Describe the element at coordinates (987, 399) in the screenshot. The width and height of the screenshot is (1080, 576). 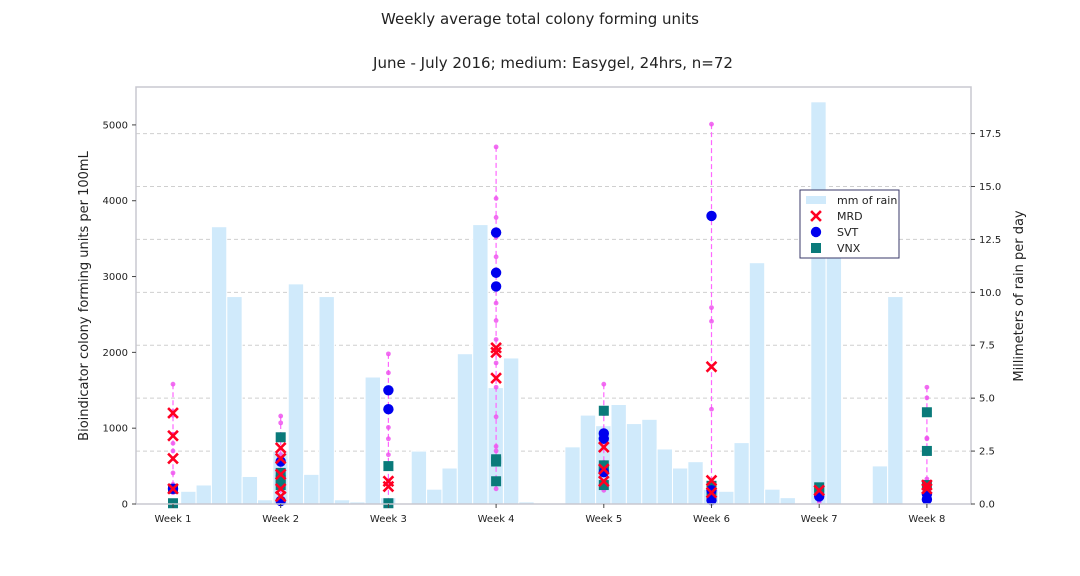
I see `y2-tick-label: 5.0` at that location.